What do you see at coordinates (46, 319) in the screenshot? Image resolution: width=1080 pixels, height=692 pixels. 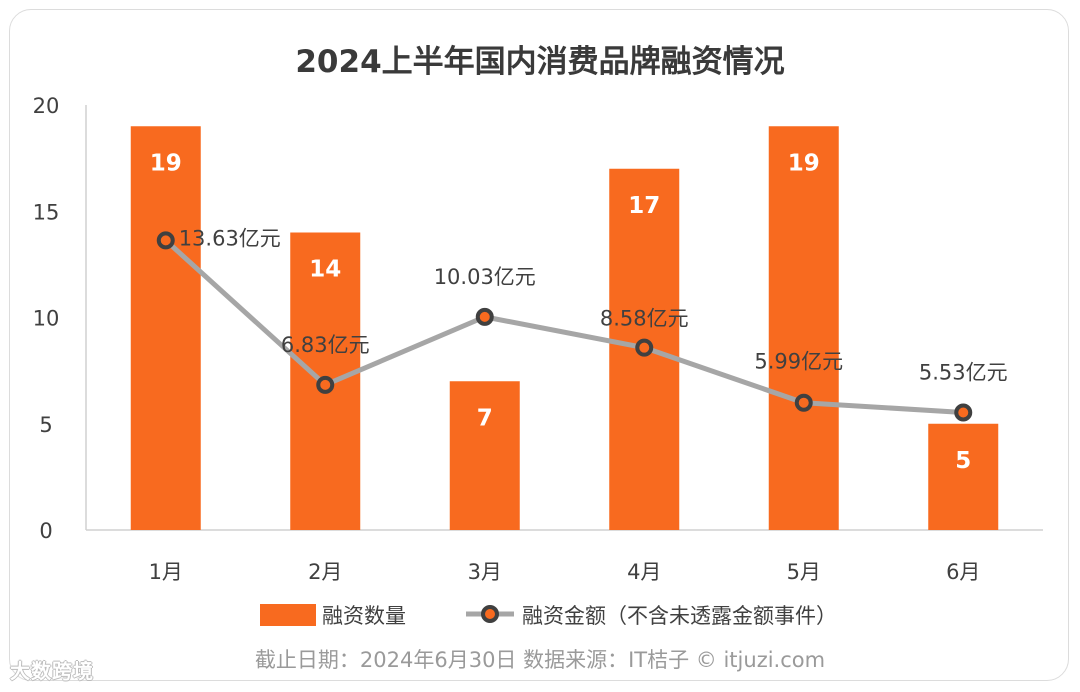 I see `y-tick-label: 10` at bounding box center [46, 319].